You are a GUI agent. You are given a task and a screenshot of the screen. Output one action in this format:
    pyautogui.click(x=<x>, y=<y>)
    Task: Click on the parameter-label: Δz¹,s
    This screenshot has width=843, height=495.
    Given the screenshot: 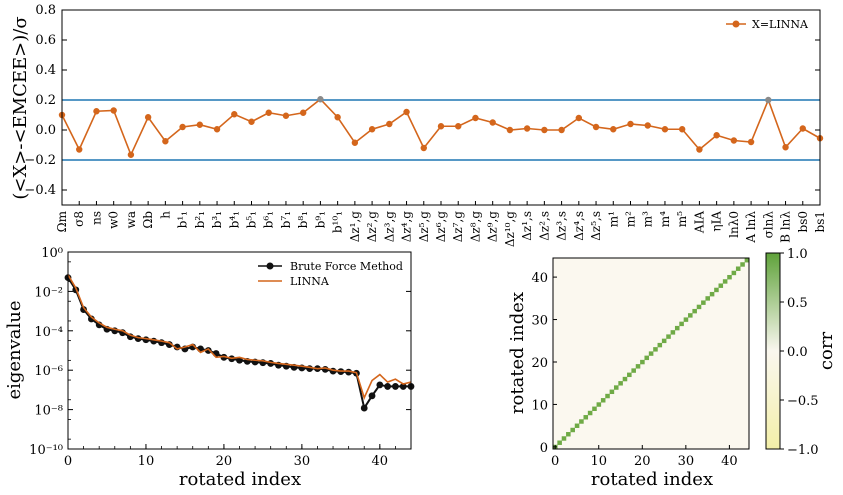 What is the action you would take?
    pyautogui.click(x=527, y=226)
    